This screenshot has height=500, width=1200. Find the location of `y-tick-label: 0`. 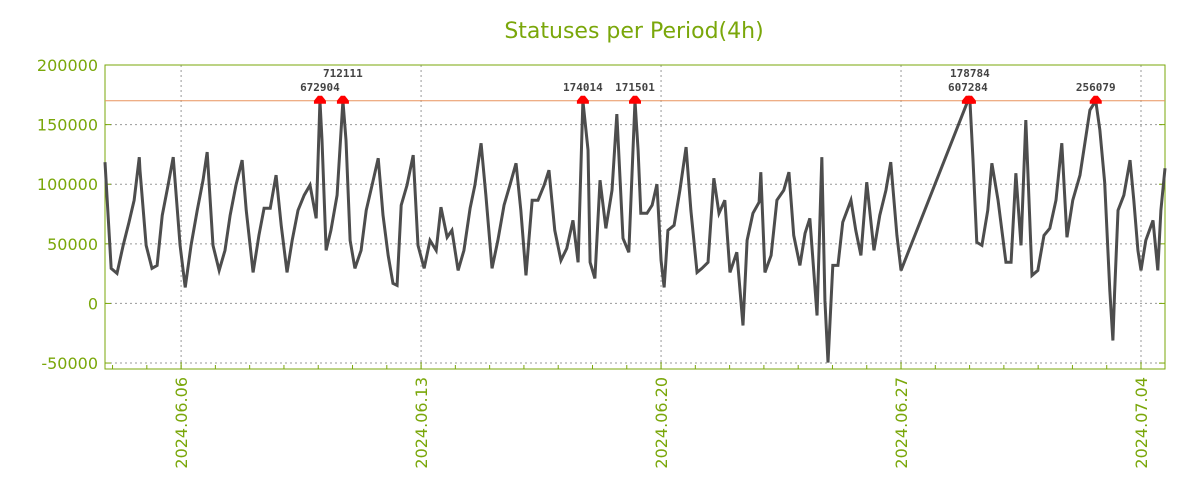

y-tick-label: 0 is located at coordinates (93, 303).